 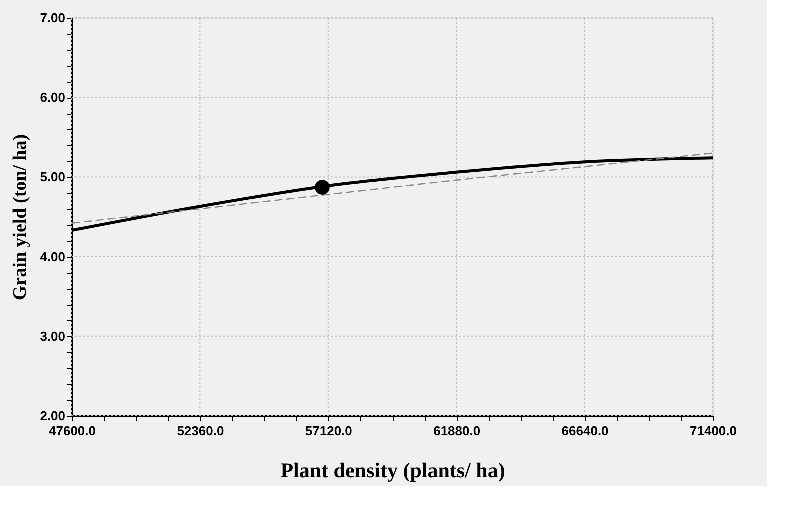 I want to click on x-tick-label: 52360.0, so click(x=200, y=431).